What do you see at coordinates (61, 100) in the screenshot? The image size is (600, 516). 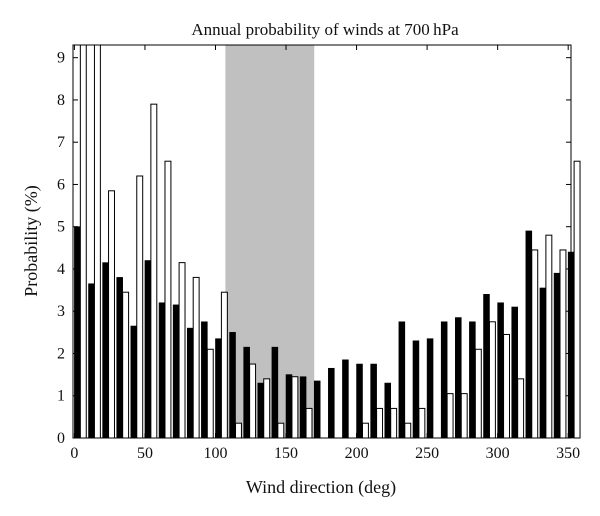 I see `y-tick-label-8: 8` at bounding box center [61, 100].